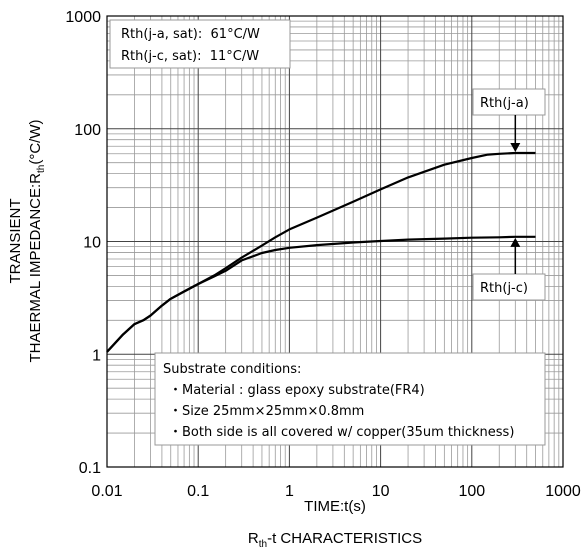  I want to click on notes-frame, so click(350, 399).